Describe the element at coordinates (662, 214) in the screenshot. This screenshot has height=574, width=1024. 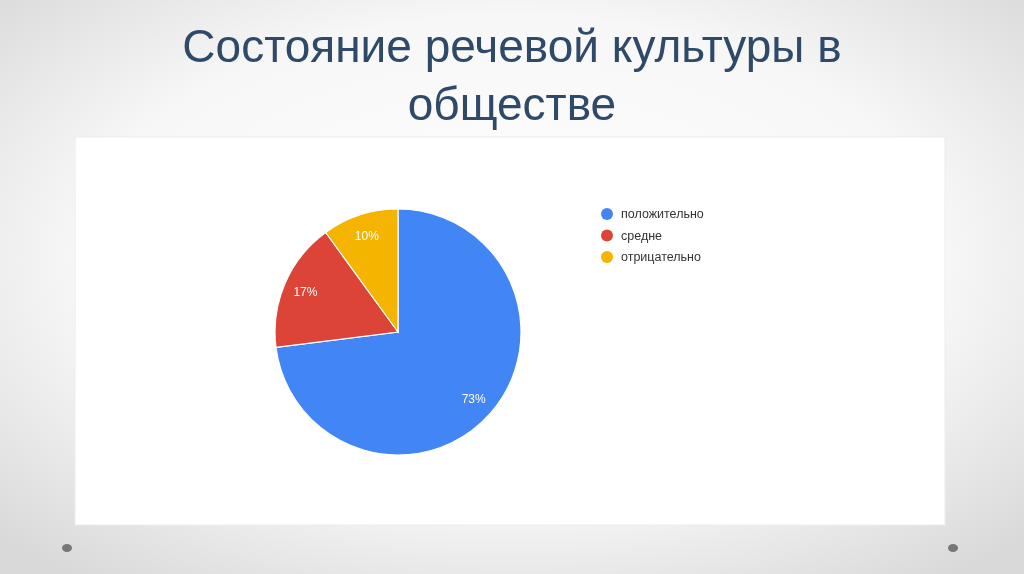
I see `legend-label: положительно` at that location.